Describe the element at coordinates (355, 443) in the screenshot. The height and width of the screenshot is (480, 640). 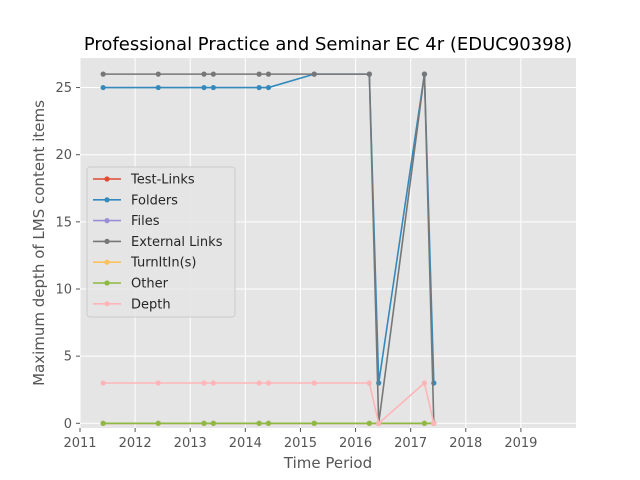
I see `x-tick-label: 2016` at that location.